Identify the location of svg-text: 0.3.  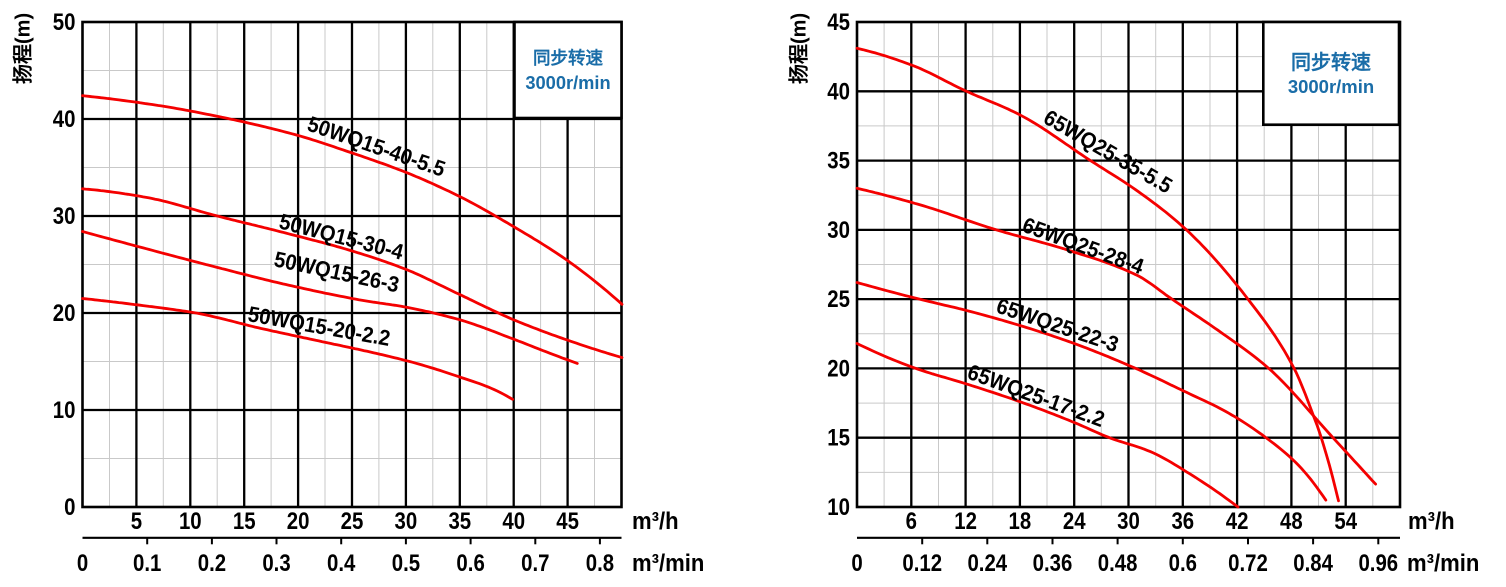
(276, 562).